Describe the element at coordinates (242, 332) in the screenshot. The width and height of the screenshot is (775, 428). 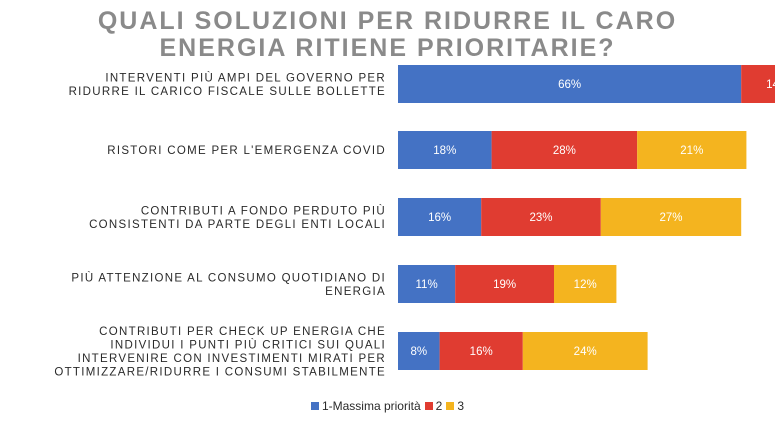
I see `category-label-5-line-1: CONTRIBUTI PER CHECK UP ENERGIA CHE` at that location.